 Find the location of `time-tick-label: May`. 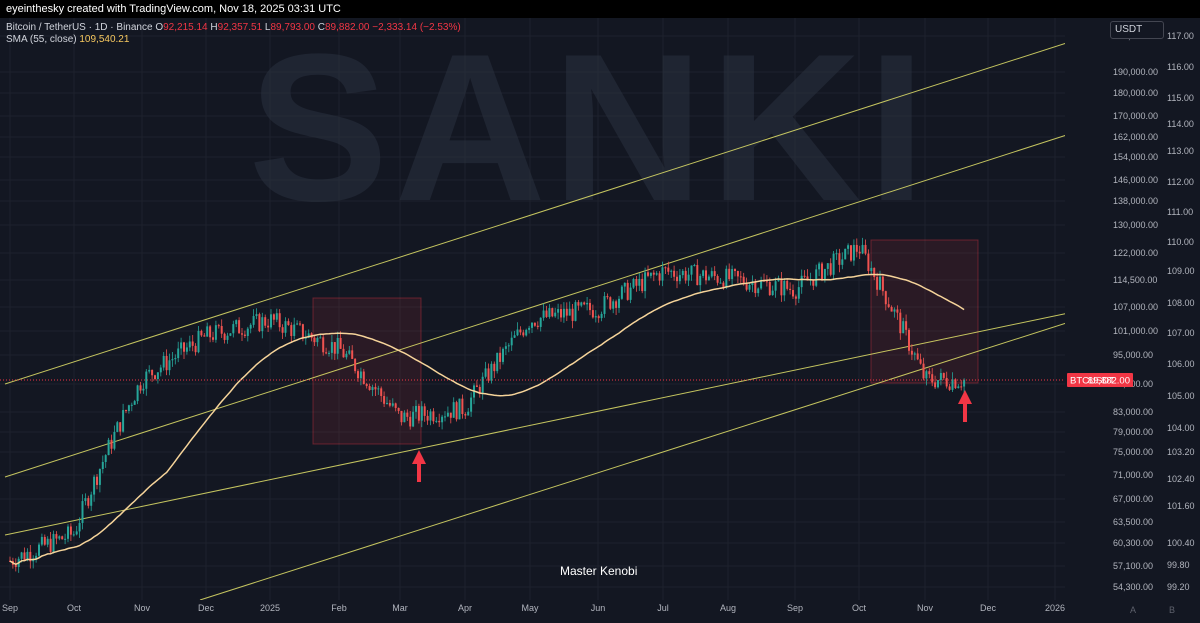

time-tick-label: May is located at coordinates (530, 608).